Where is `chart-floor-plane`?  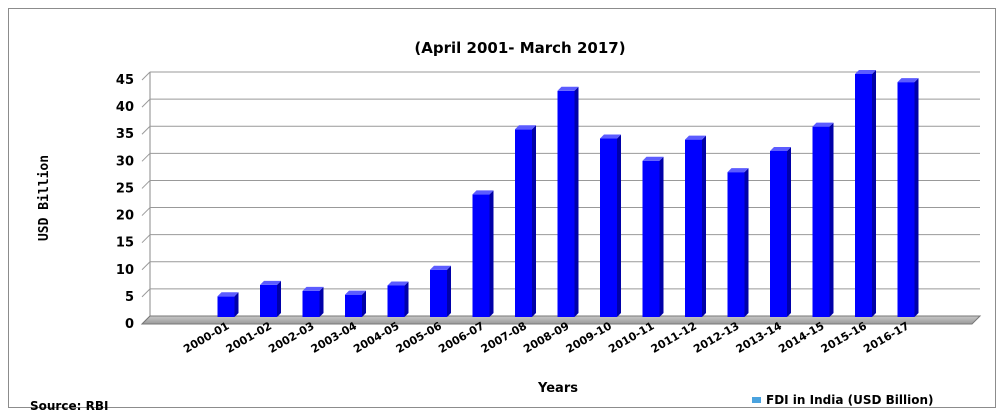 chart-floor-plane is located at coordinates (561, 320).